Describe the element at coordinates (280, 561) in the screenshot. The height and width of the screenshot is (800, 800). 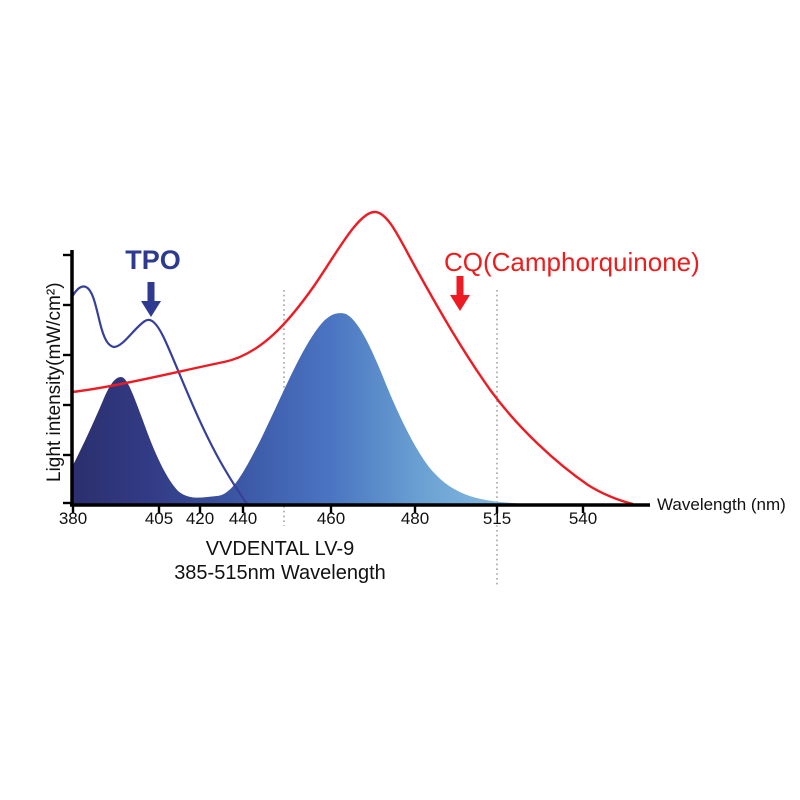
I see `chart-caption: VVDENTAL LV-9 385-515nm Wavelength` at that location.